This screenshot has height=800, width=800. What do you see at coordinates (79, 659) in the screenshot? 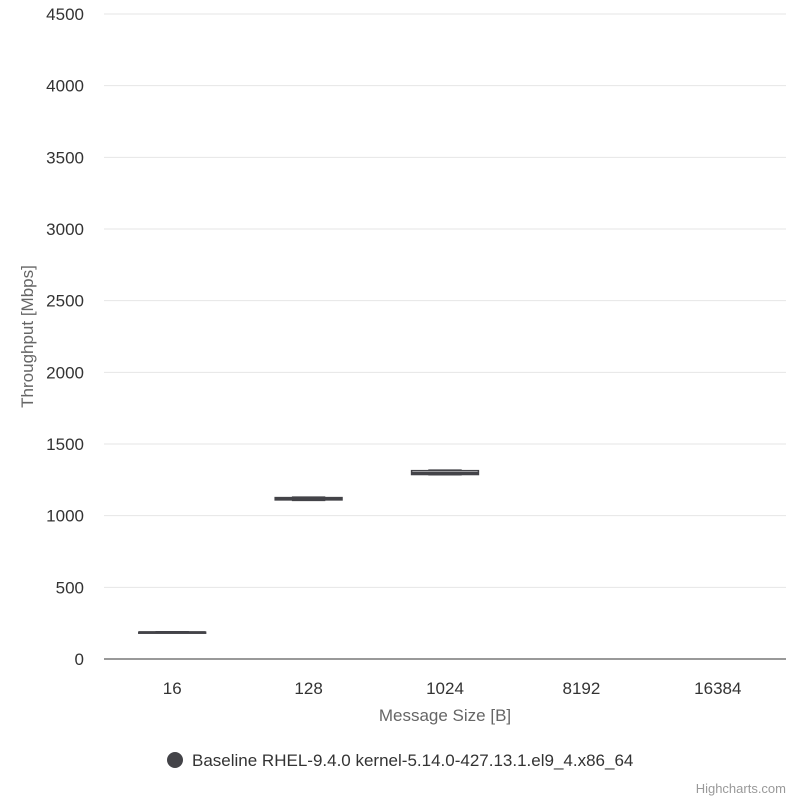
I see `y-tick-label: 0` at bounding box center [79, 659].